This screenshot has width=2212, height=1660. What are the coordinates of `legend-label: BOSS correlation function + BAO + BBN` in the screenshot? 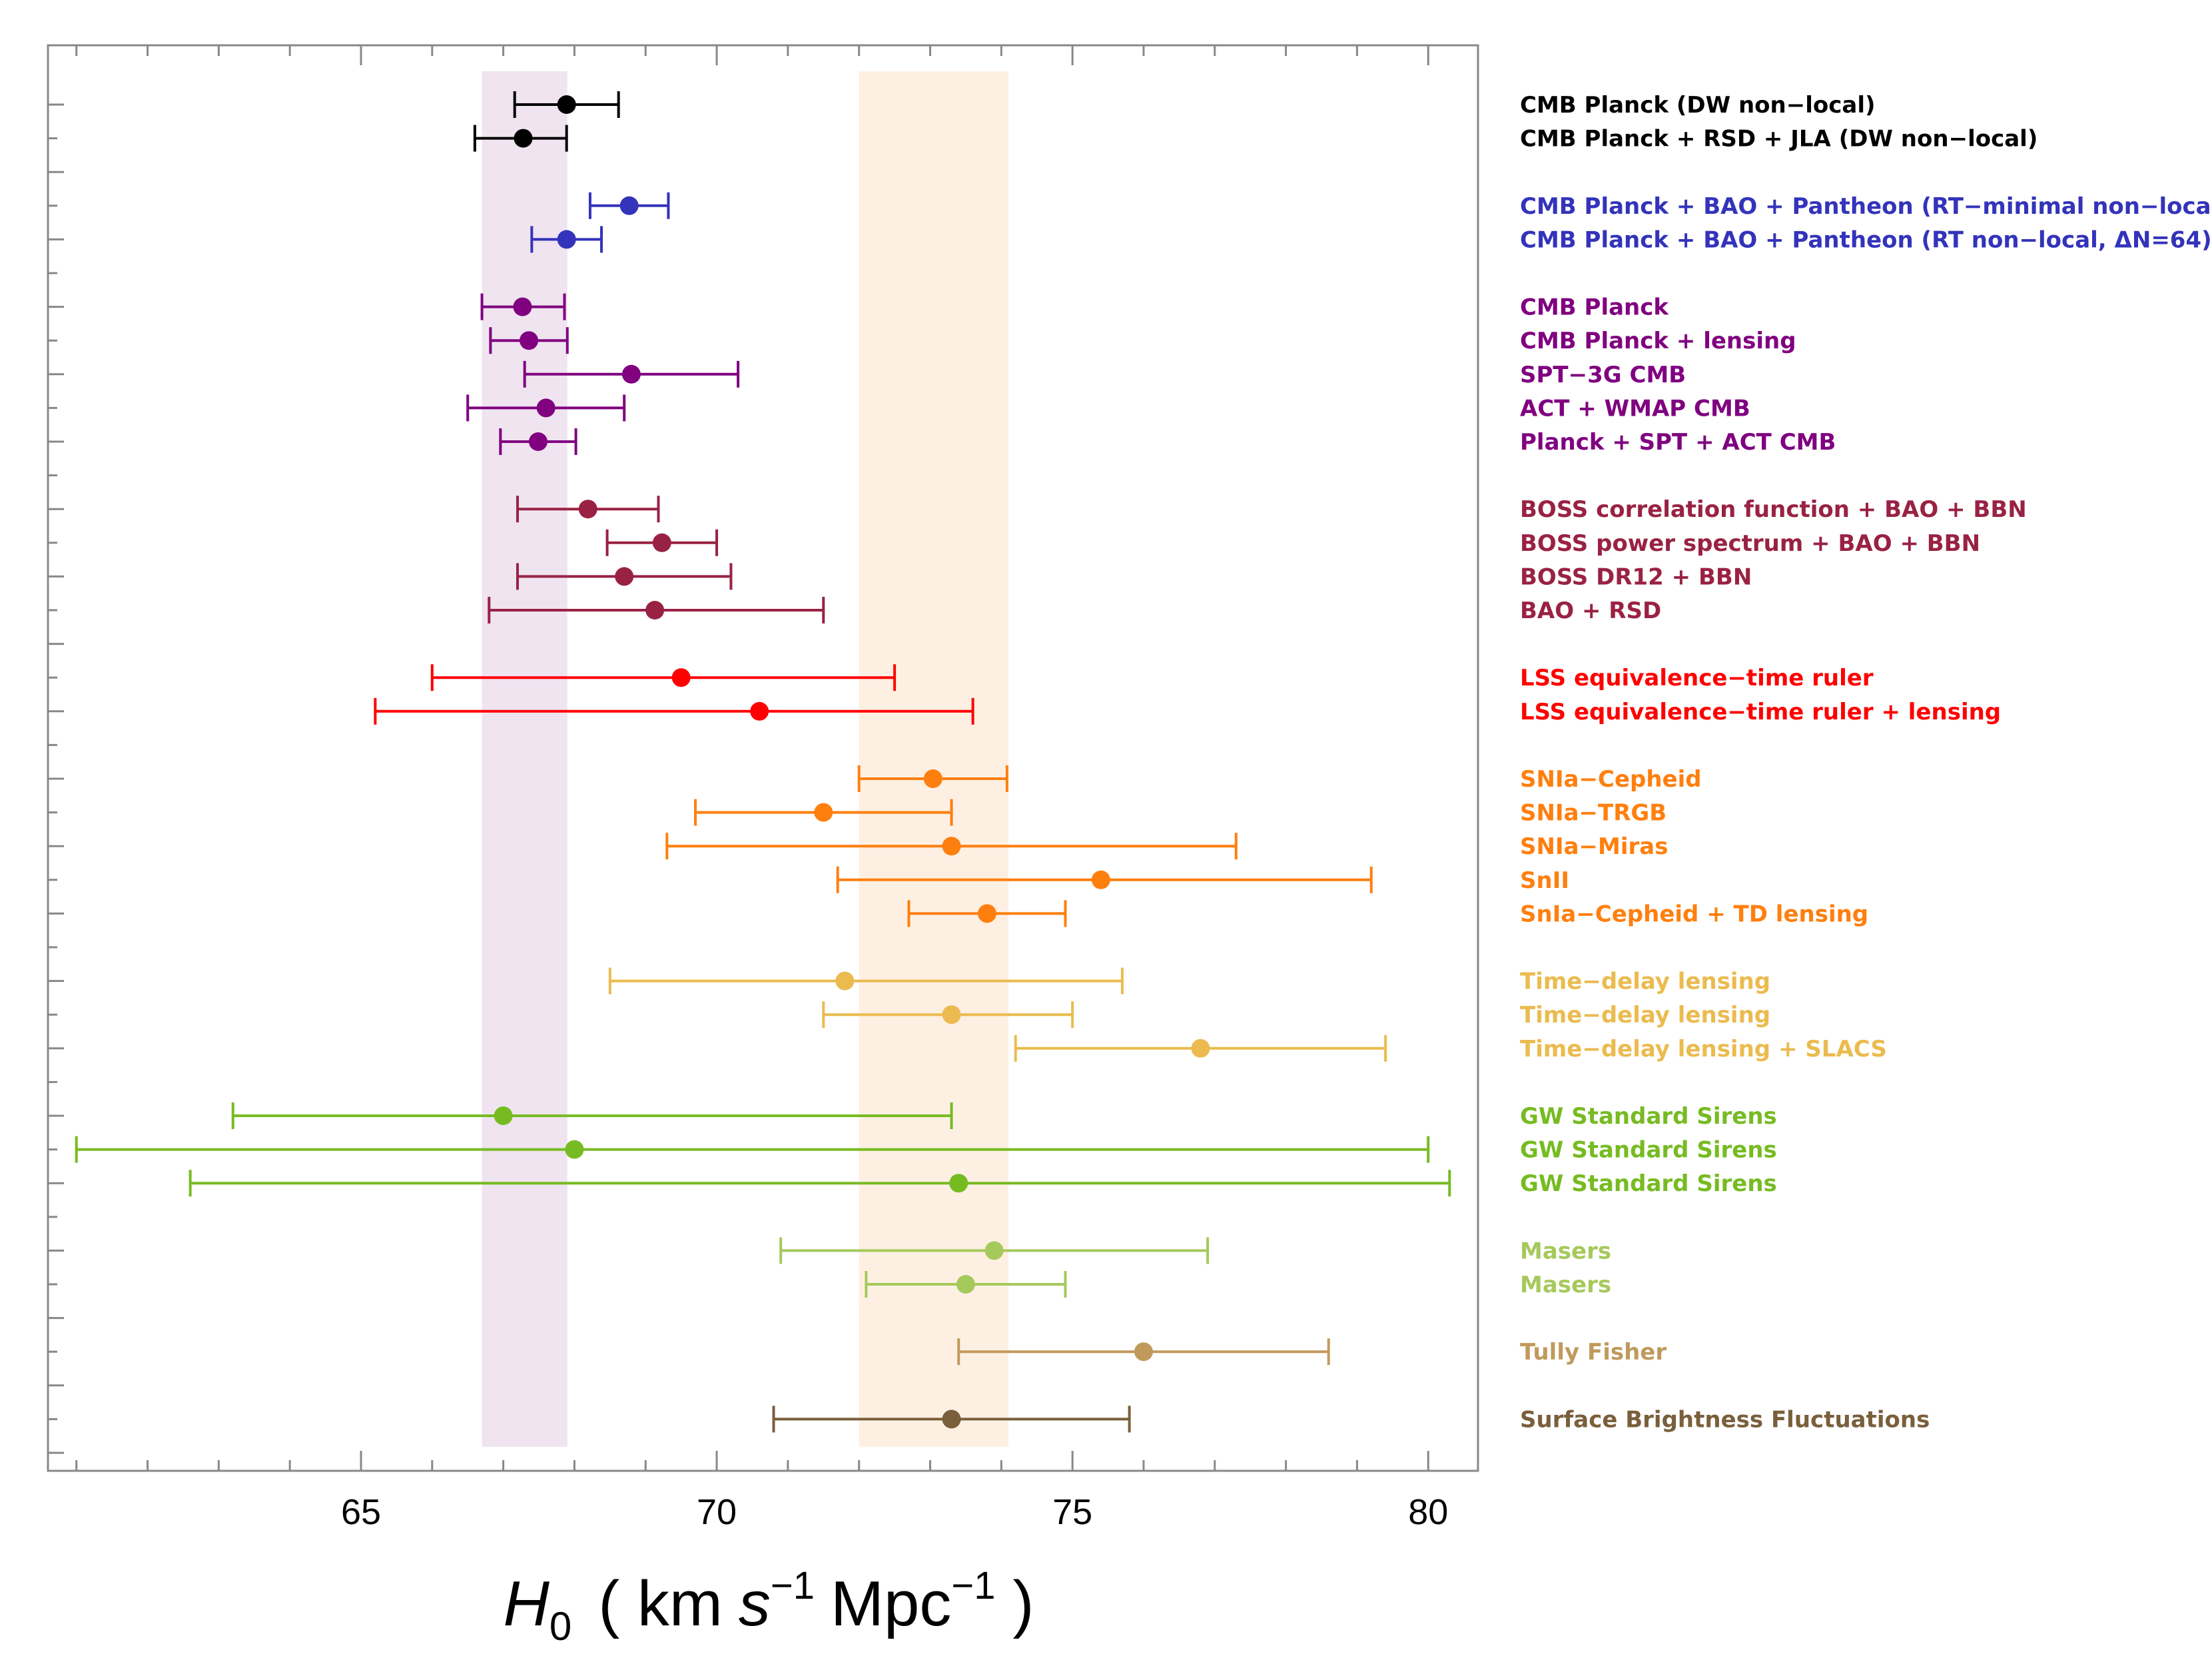 It's located at (1773, 509).